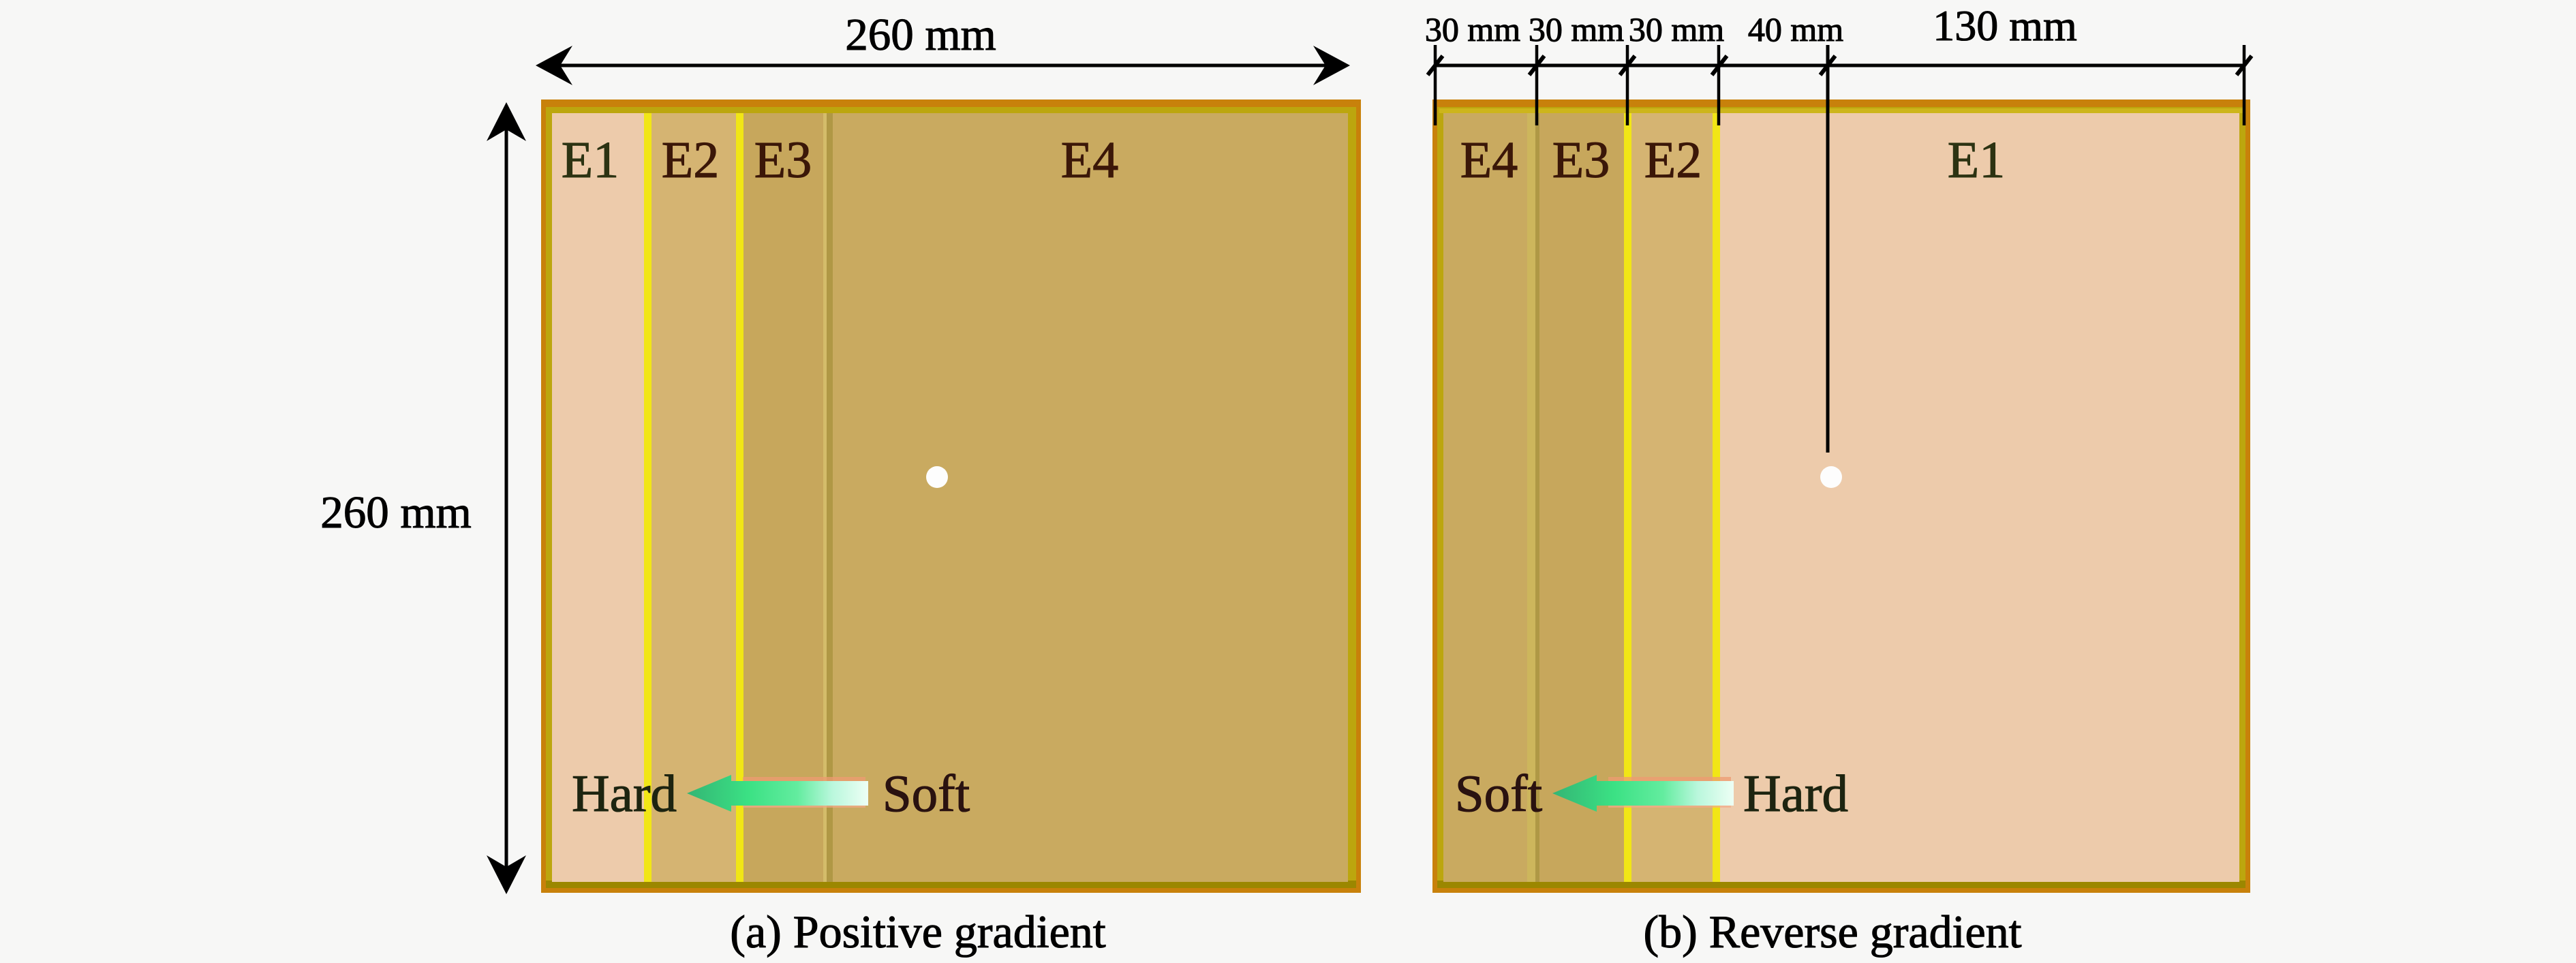  Describe the element at coordinates (918, 932) in the screenshot. I see `svg-text: (a) Positive gradient` at that location.